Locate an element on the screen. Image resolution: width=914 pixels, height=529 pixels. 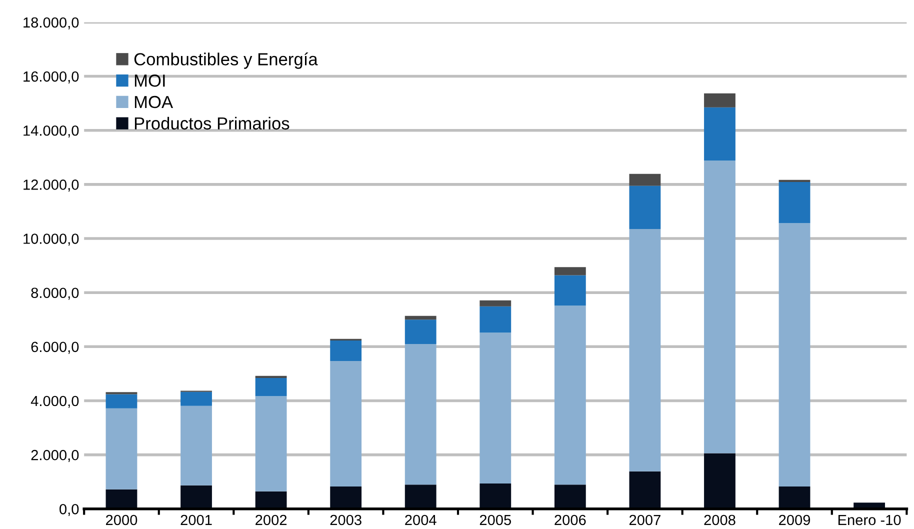
x-tick-label: 2007 is located at coordinates (644, 520).